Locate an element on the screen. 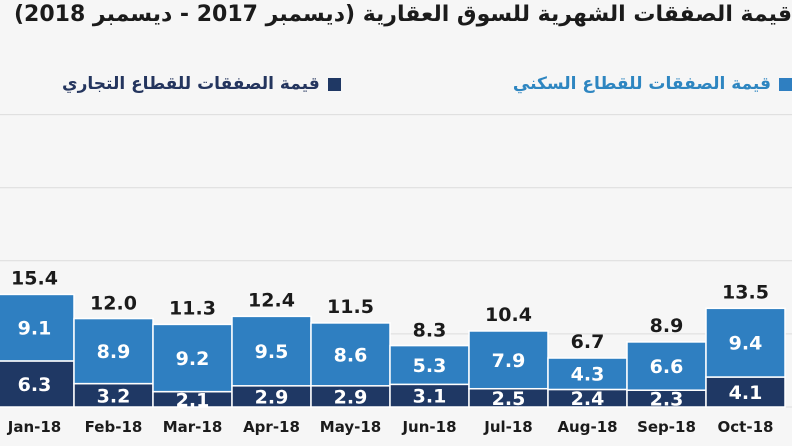  x-tick-label: Oct-18 is located at coordinates (746, 427).